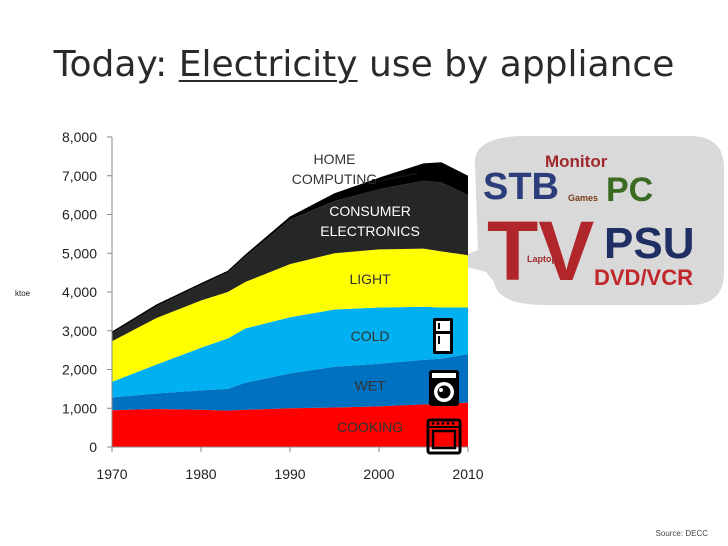 The width and height of the screenshot is (728, 546). What do you see at coordinates (290, 382) in the screenshot?
I see `area-wet` at bounding box center [290, 382].